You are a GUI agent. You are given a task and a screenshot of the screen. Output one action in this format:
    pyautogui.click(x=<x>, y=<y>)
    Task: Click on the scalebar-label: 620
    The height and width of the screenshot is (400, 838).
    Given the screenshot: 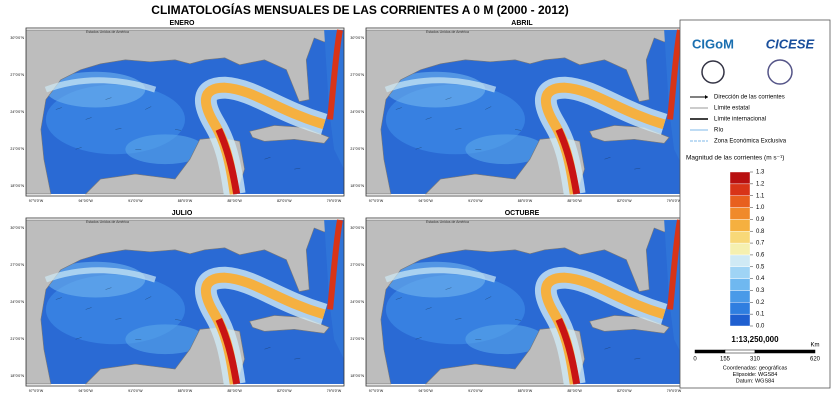 What is the action you would take?
    pyautogui.click(x=815, y=360)
    